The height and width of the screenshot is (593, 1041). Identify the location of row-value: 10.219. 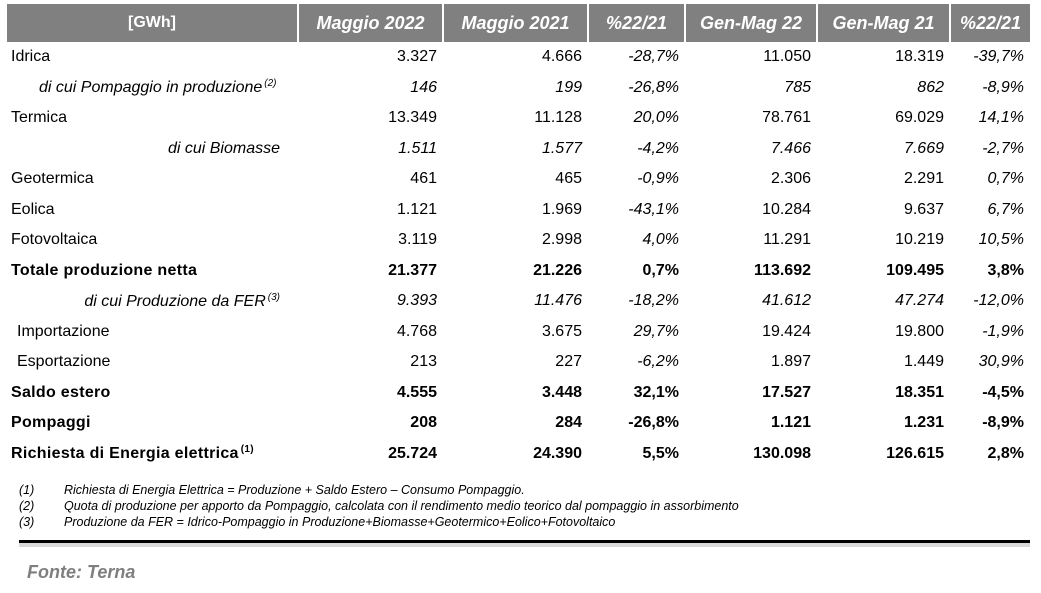
(919, 240).